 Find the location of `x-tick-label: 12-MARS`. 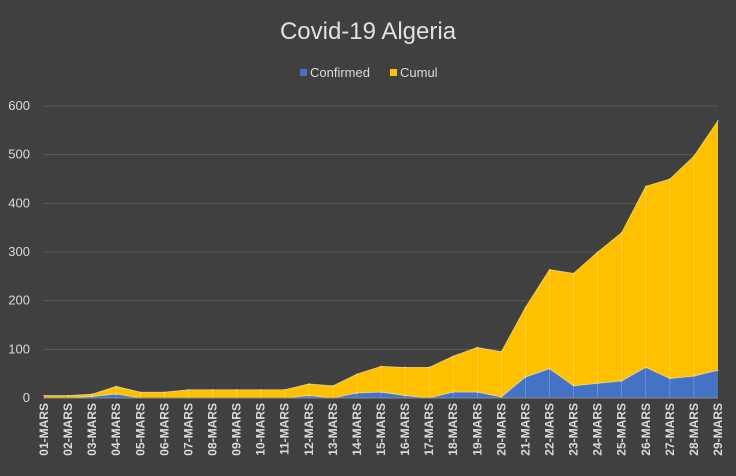

x-tick-label: 12-MARS is located at coordinates (309, 429).